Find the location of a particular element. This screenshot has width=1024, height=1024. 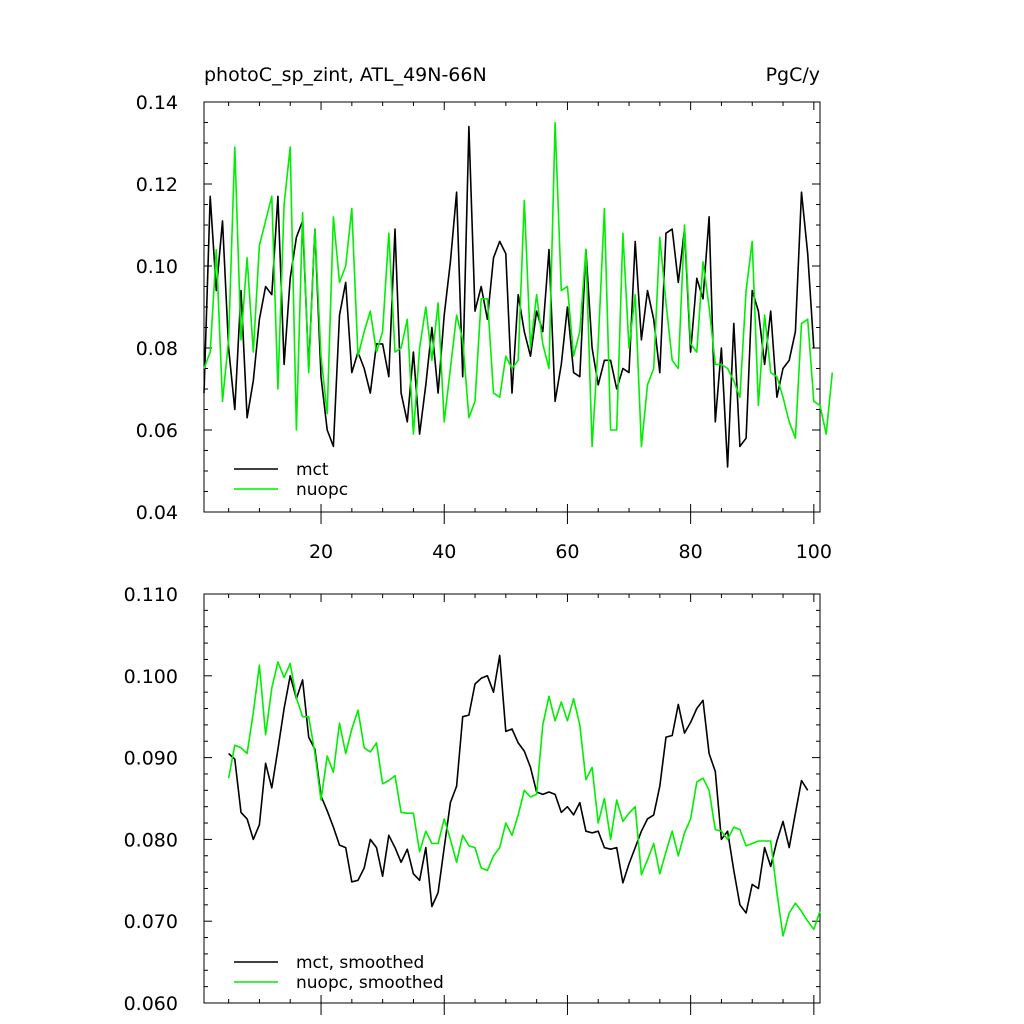

top-y-tick-label: 0.06 is located at coordinates (157, 431).